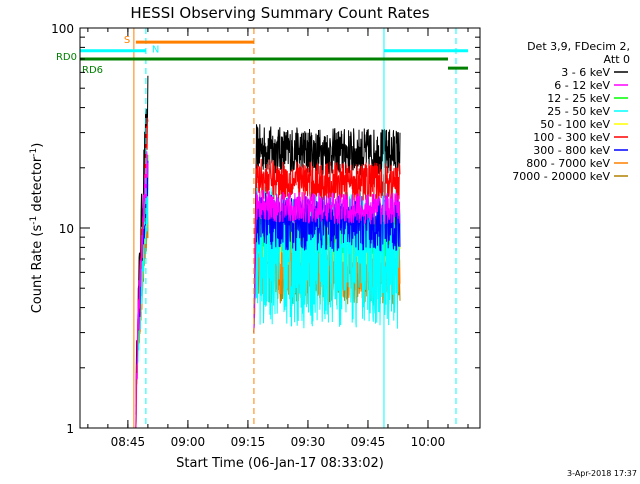  Describe the element at coordinates (561, 176) in the screenshot. I see `legend-entry-label: 7000 - 20000 keV` at that location.